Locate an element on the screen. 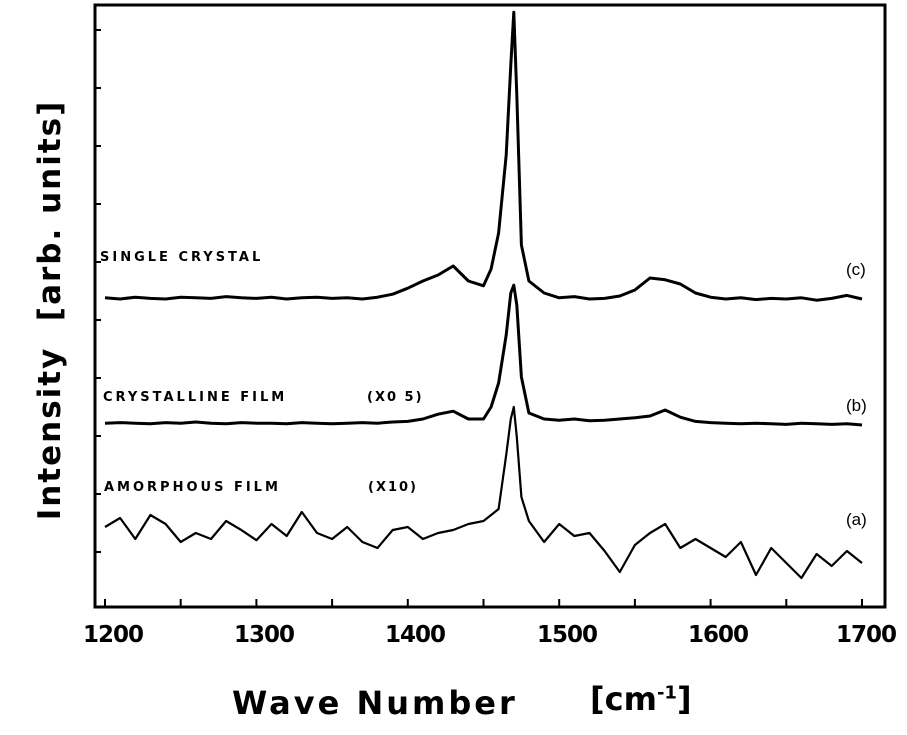 The width and height of the screenshot is (907, 735). x-axis-title: Wave Number is located at coordinates (375, 703).